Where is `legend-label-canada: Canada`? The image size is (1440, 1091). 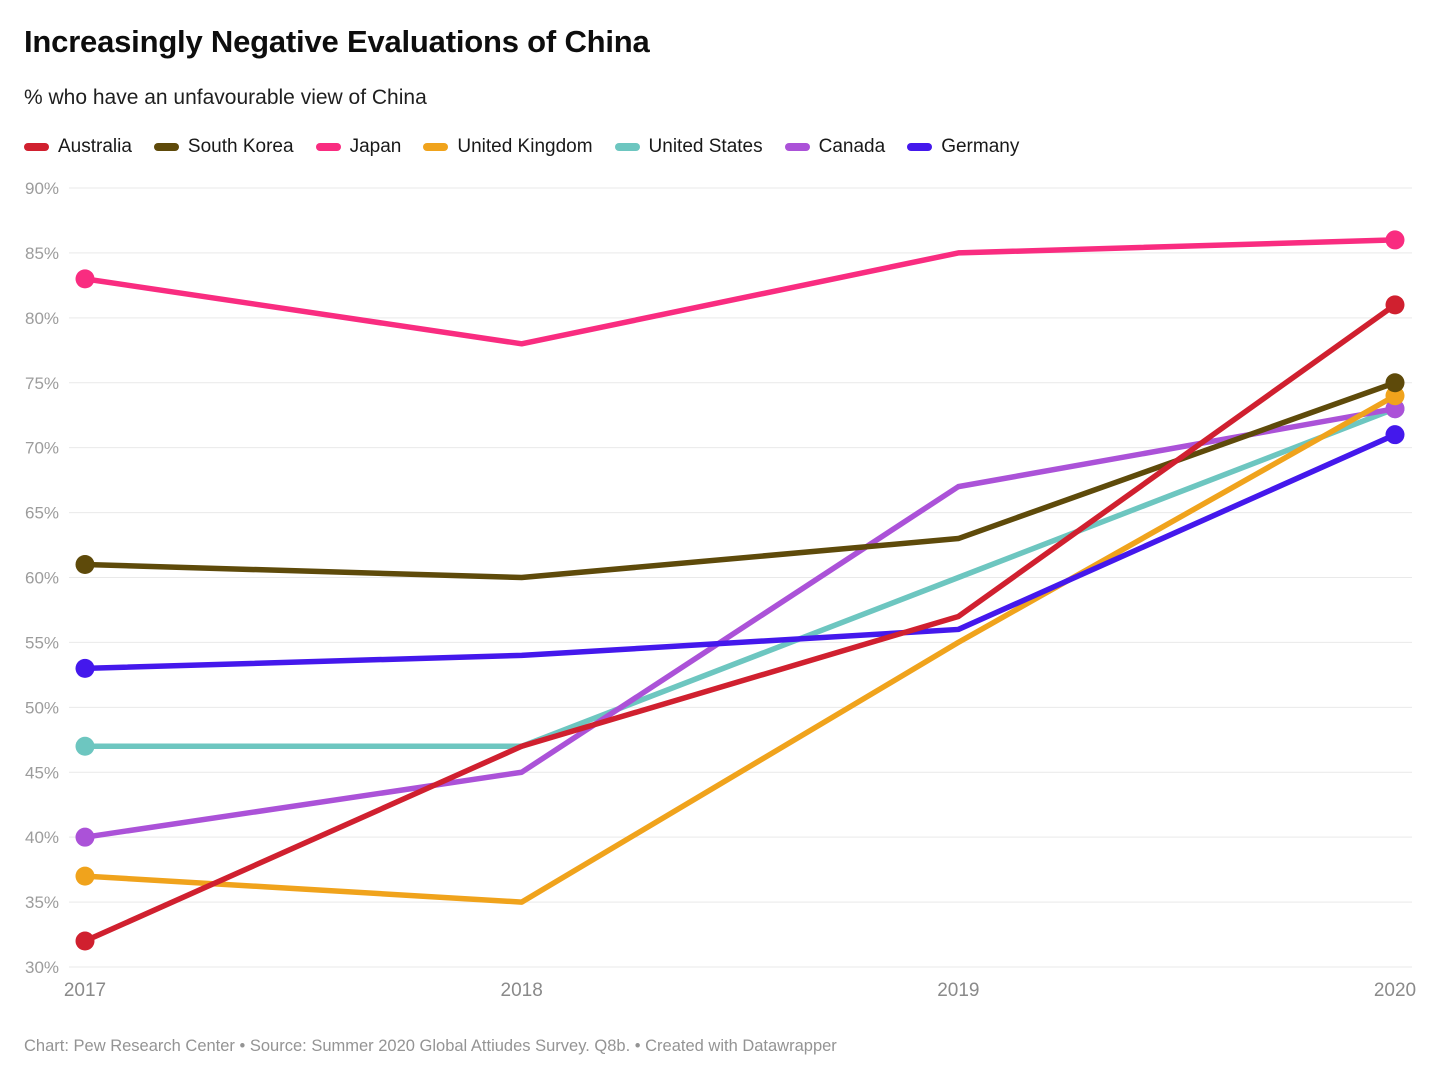 legend-label-canada: Canada is located at coordinates (852, 146).